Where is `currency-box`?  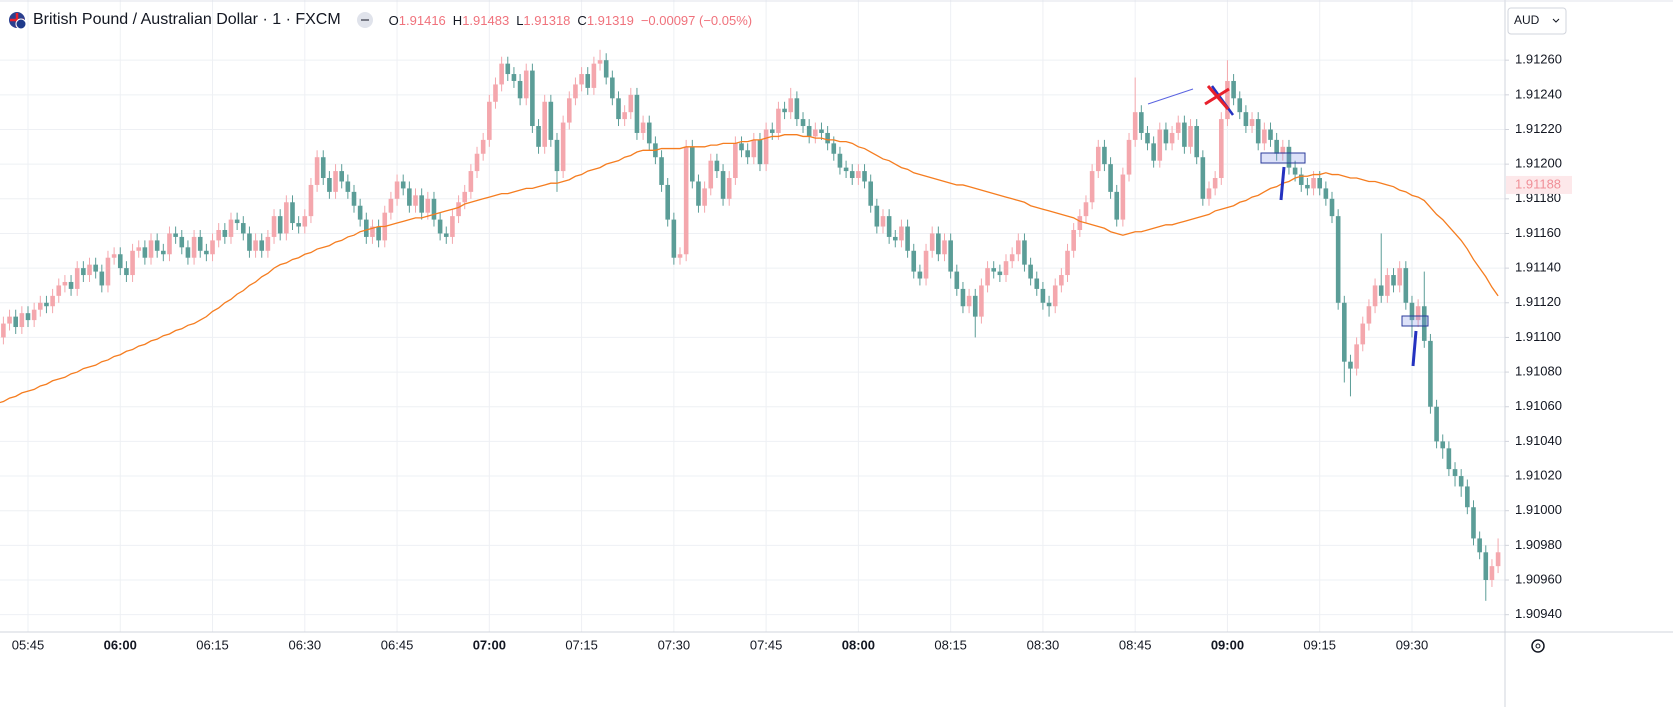 currency-box is located at coordinates (1537, 21).